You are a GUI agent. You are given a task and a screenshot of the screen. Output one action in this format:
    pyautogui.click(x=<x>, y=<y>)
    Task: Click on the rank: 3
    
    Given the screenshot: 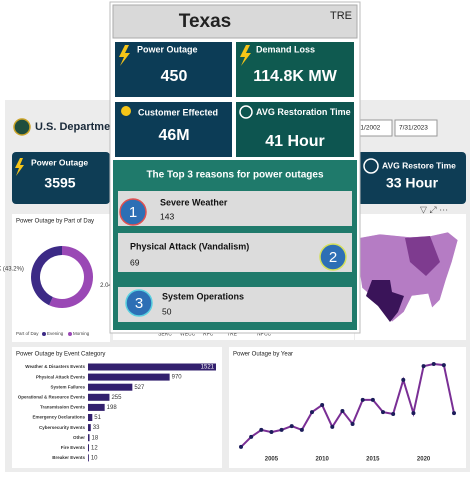 What is the action you would take?
    pyautogui.click(x=139, y=303)
    